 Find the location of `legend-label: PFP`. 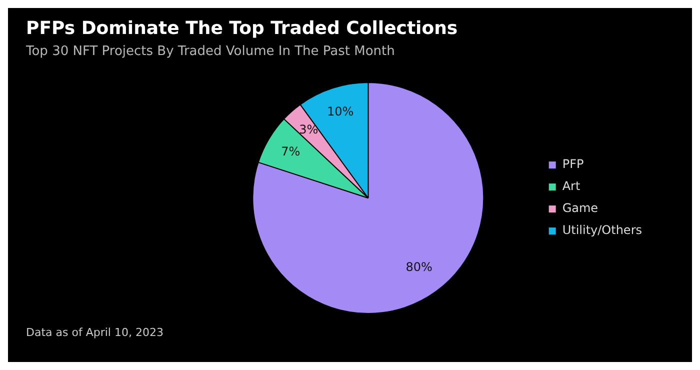

legend-label: PFP is located at coordinates (573, 164).